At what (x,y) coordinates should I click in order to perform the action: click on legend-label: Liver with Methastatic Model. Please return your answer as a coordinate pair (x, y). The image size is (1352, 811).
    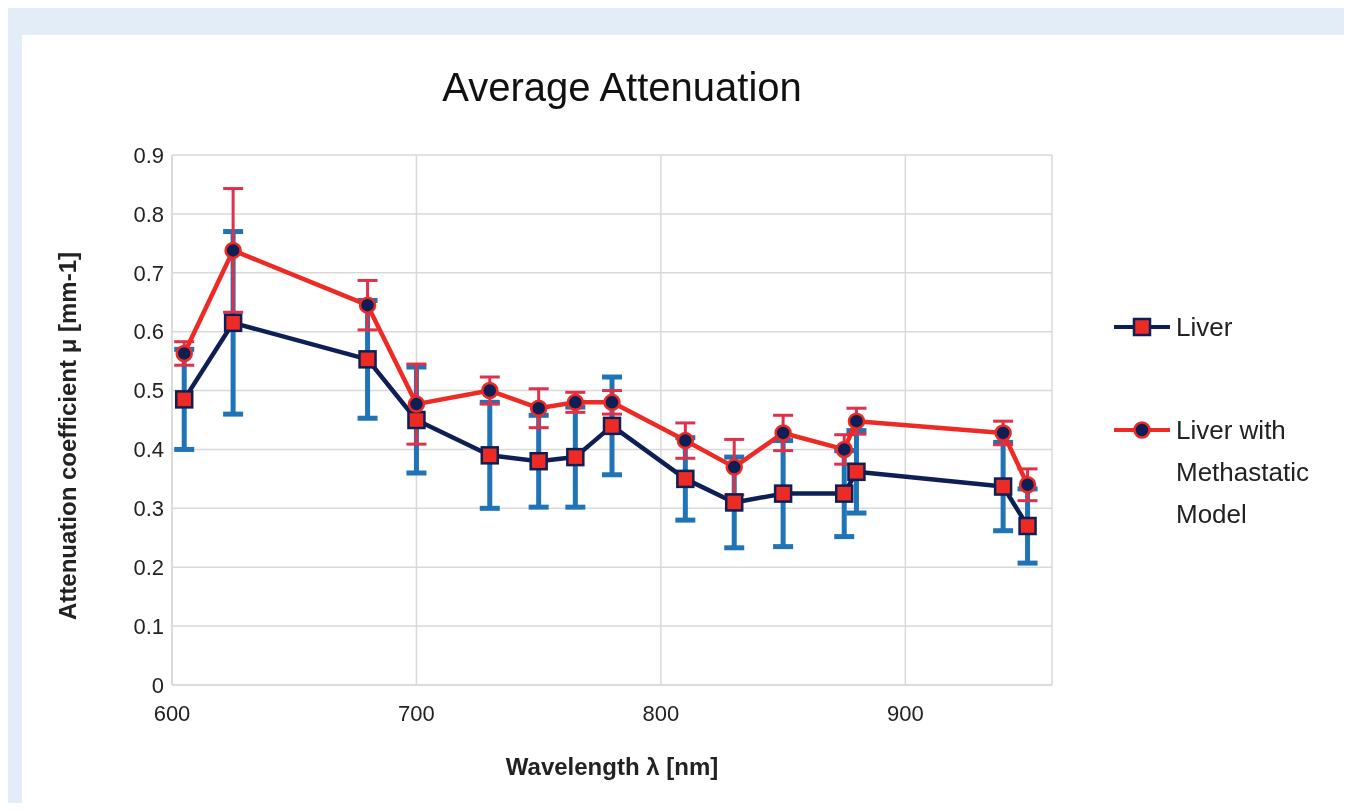
    Looking at the image, I should click on (1243, 472).